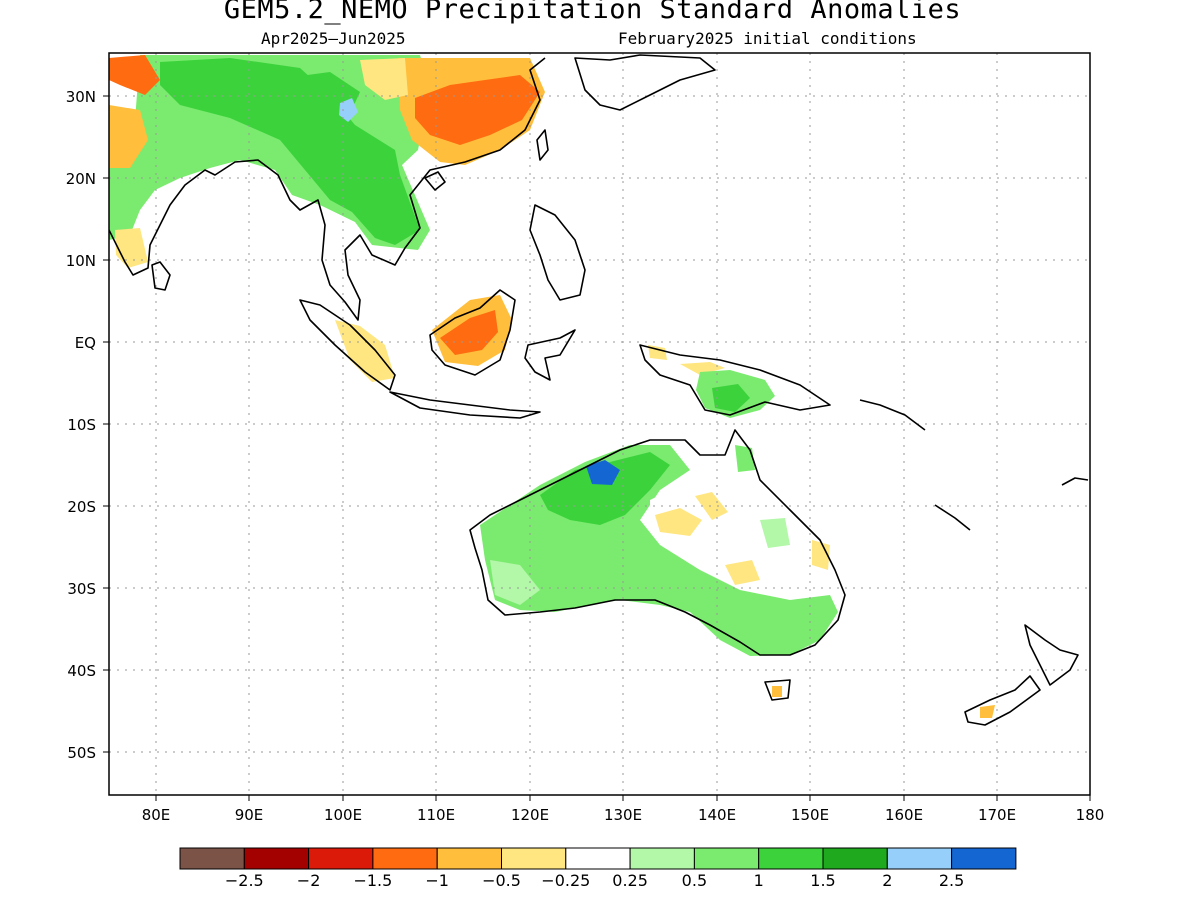 The height and width of the screenshot is (900, 1200). Describe the element at coordinates (81, 97) in the screenshot. I see `lat-label-30n: 30N` at that location.